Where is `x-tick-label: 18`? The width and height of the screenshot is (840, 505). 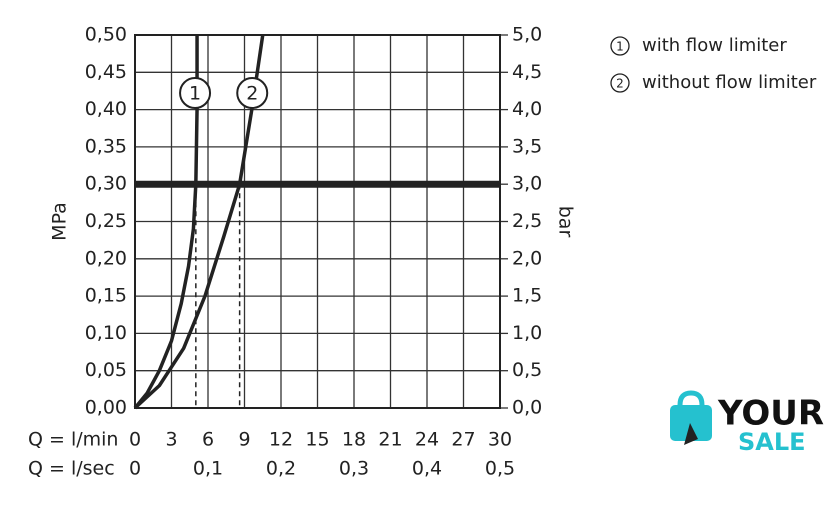
x-tick-label: 18 is located at coordinates (354, 440).